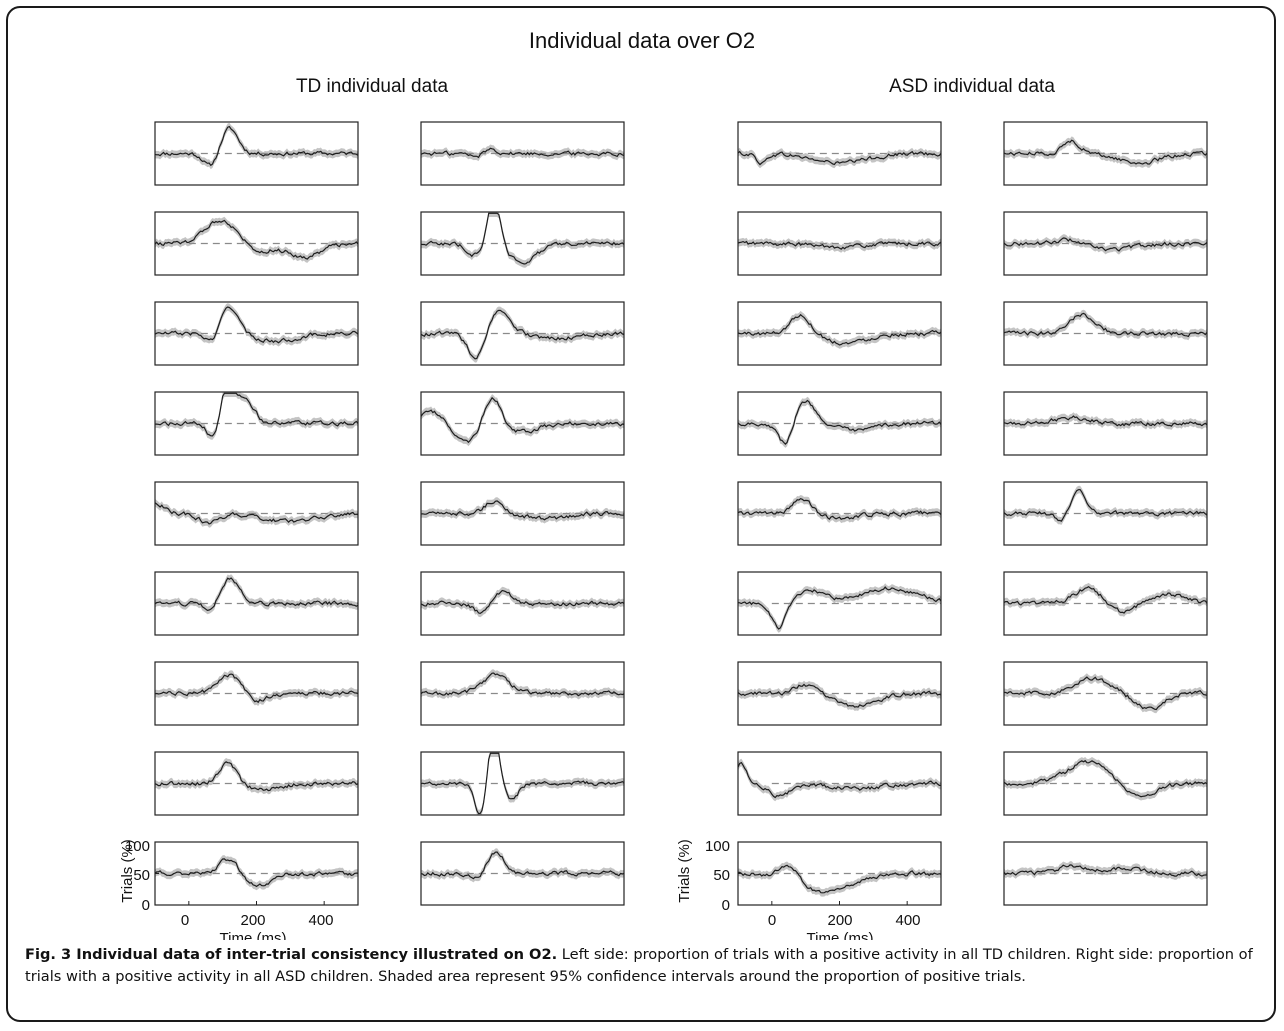 Image resolution: width=1284 pixels, height=1031 pixels. Describe the element at coordinates (252, 920) in the screenshot. I see `td-xtick-200: 200` at that location.